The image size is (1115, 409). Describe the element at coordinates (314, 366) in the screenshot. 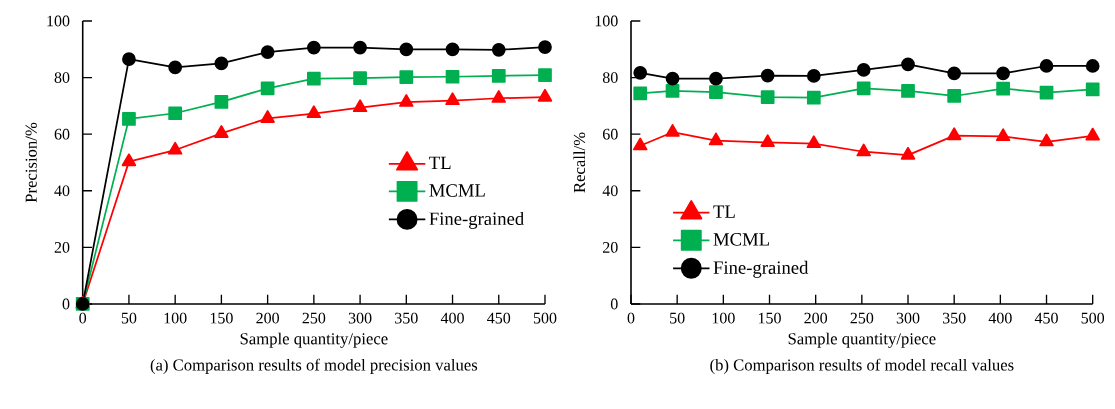

I see `text: (a) Comparison results of model precision values` at that location.